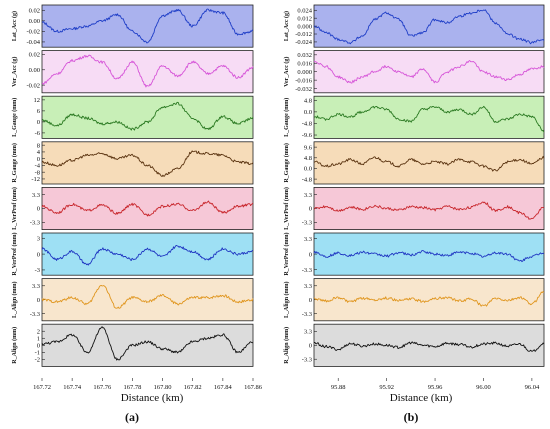 This screenshot has width=550, height=429. I want to click on y-tick-label: -0.024, so click(304, 42).